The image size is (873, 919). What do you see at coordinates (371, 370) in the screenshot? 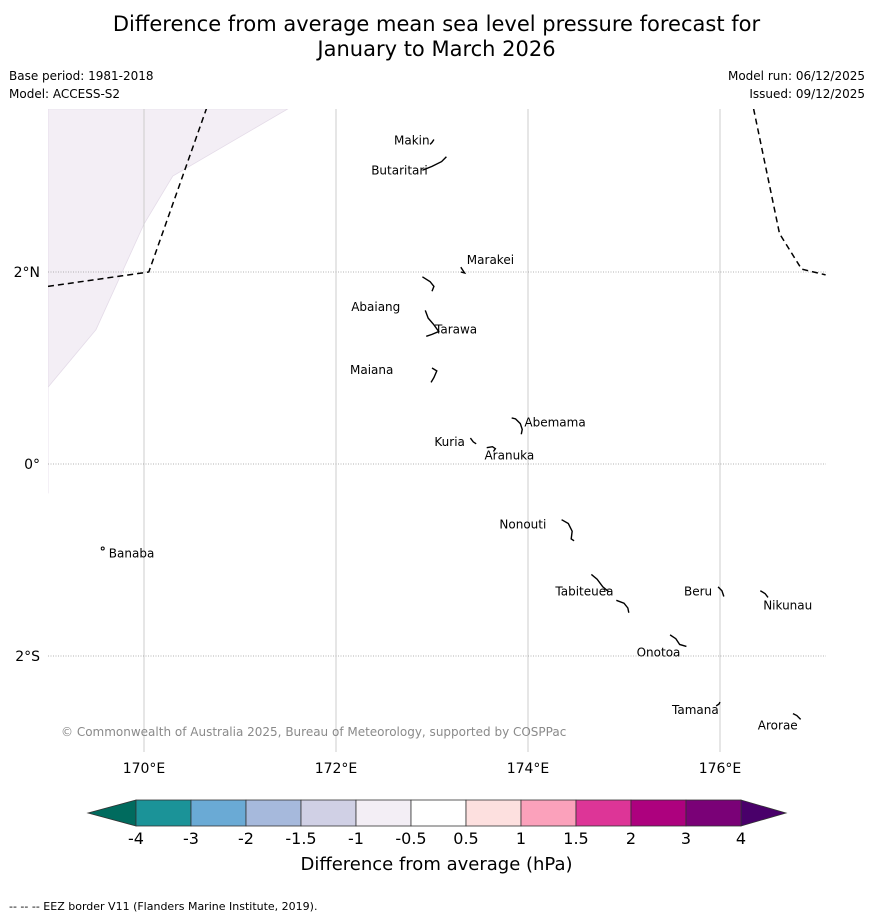
I see `place-label: Maiana` at bounding box center [371, 370].